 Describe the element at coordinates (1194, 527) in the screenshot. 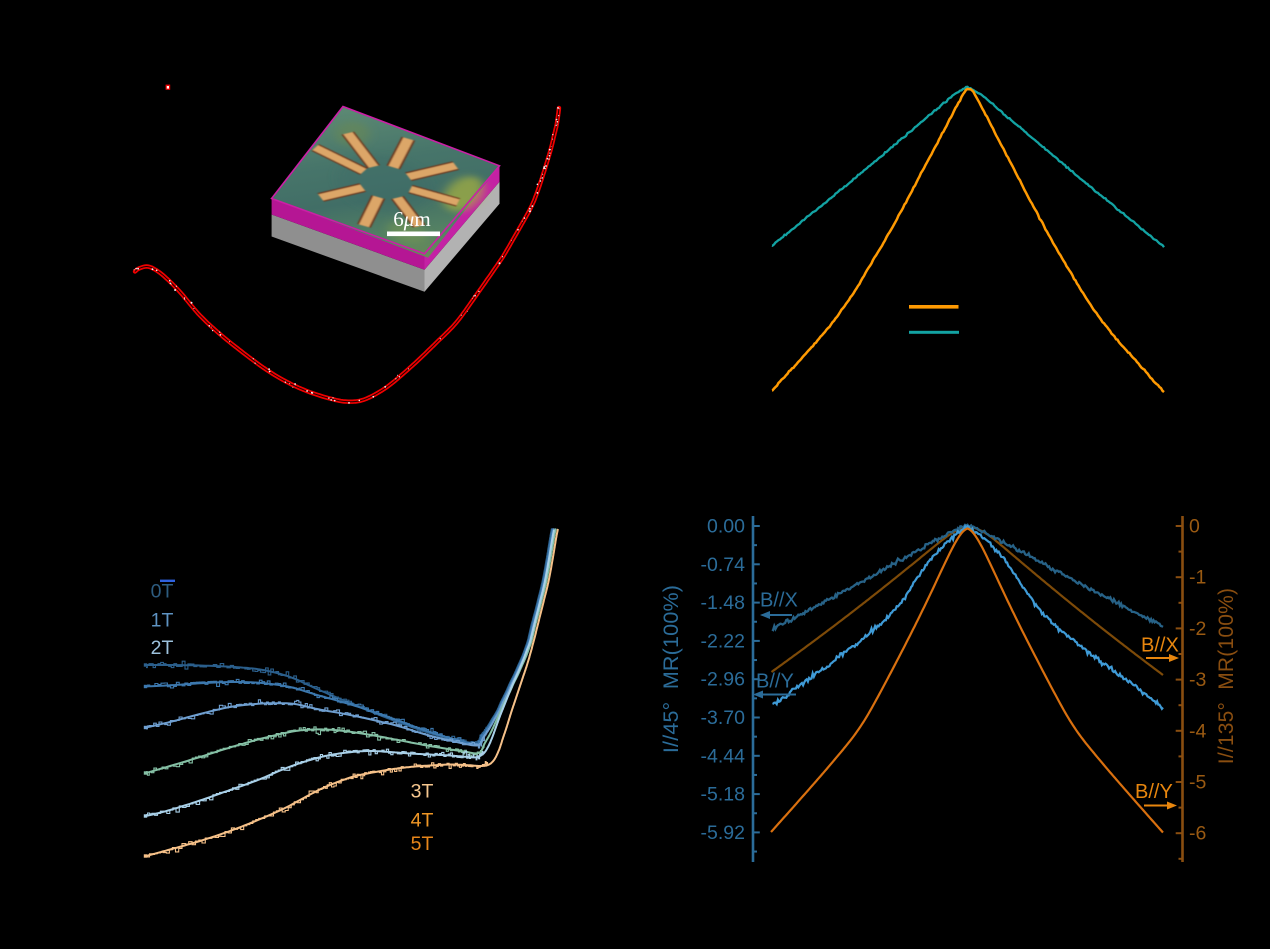

I see `svg-text: 0` at that location.